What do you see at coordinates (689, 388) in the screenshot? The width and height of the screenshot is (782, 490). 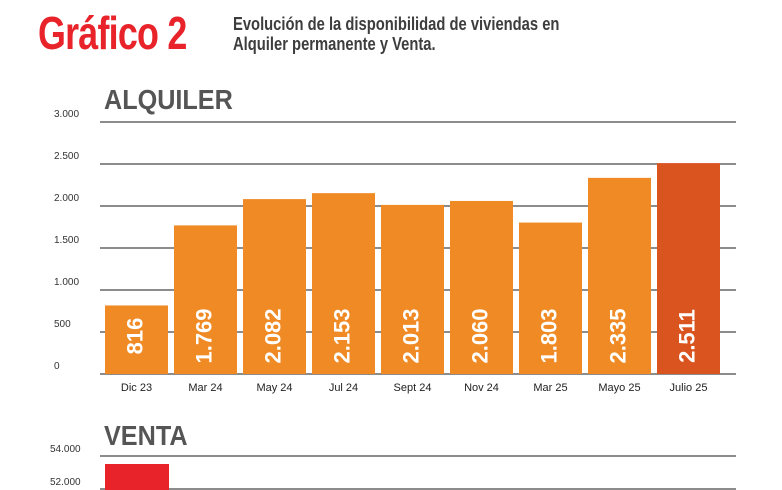 I see `alquiler-x-tick-label: Julio 25` at bounding box center [689, 388].